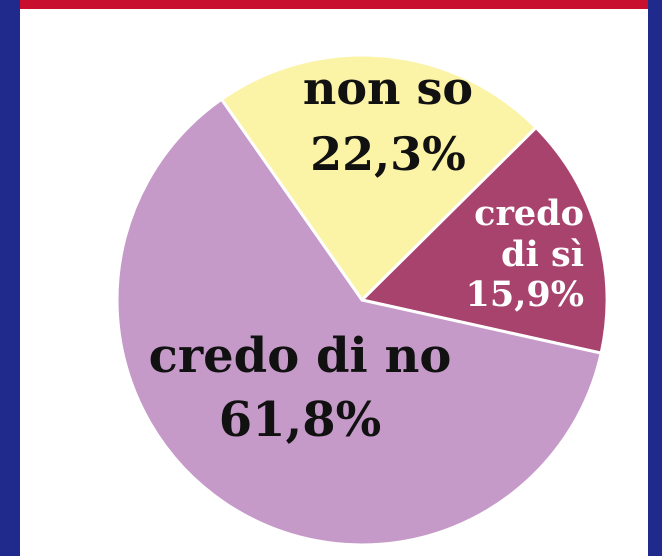  I want to click on value-credo-di-si: 15,9%, so click(524, 294).